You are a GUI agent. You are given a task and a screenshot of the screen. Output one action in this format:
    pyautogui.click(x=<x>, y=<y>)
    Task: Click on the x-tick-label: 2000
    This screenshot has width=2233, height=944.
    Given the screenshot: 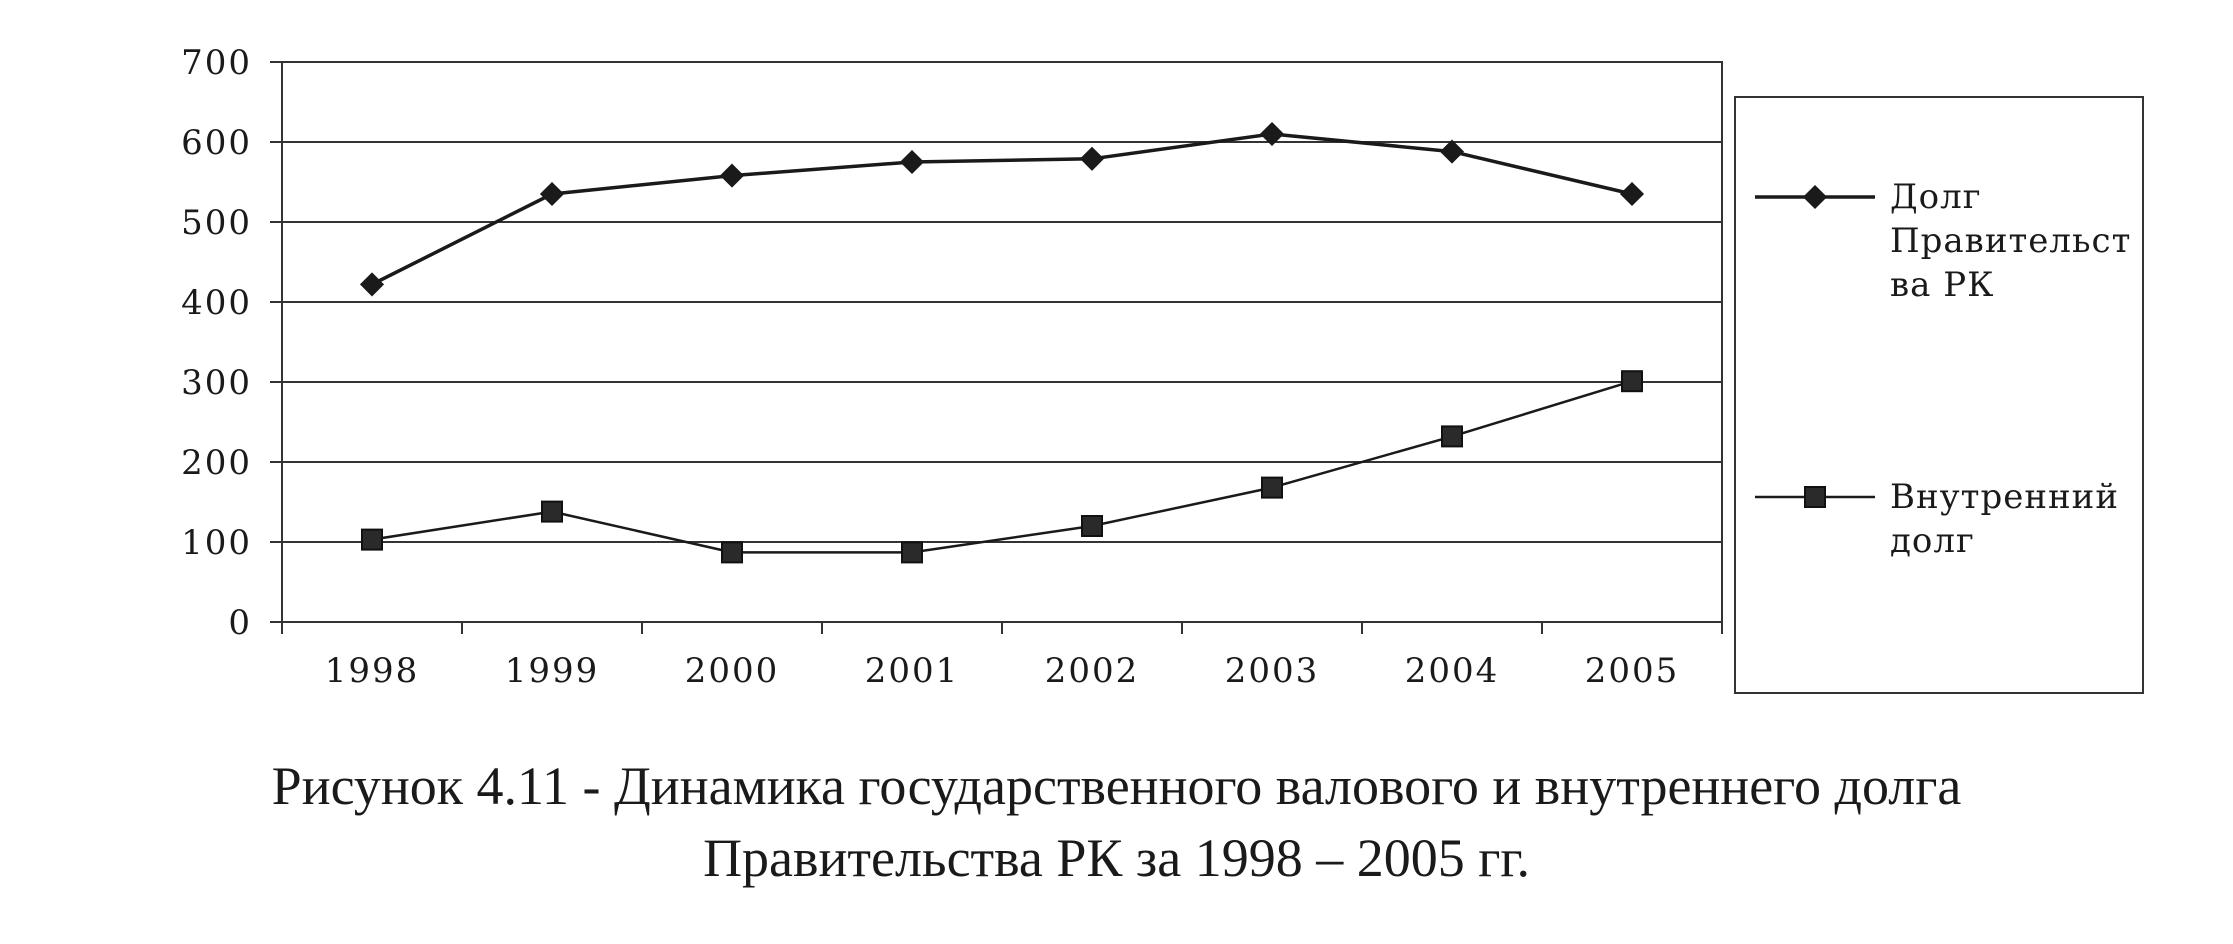 What is the action you would take?
    pyautogui.click(x=732, y=671)
    